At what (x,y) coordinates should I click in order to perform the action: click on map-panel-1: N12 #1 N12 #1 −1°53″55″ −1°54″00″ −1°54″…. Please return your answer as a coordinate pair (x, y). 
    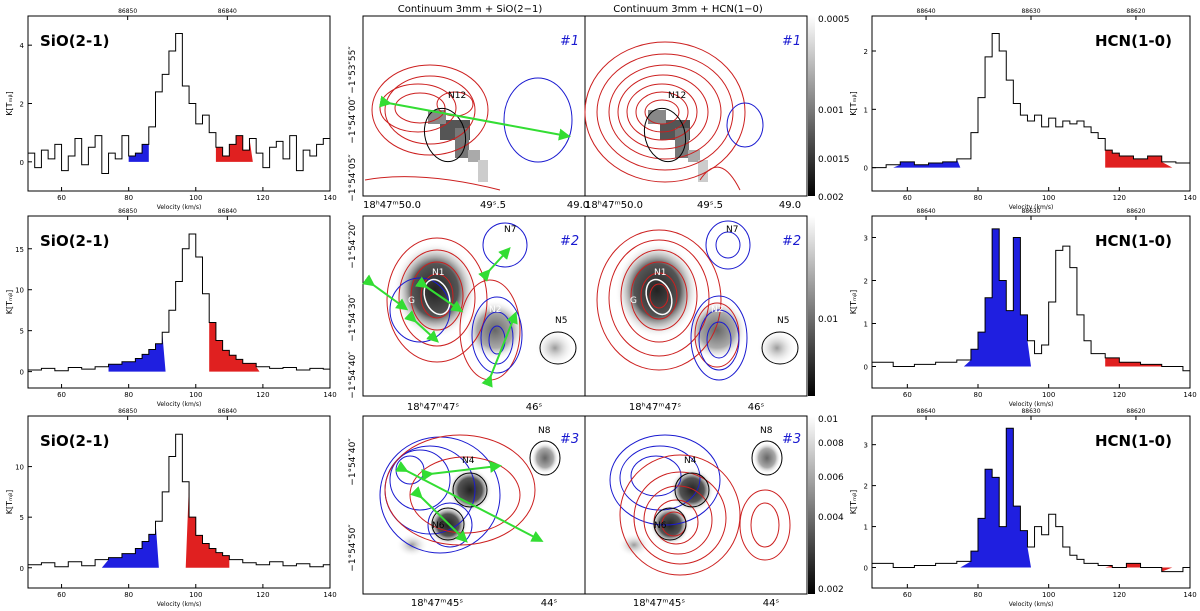
    Looking at the image, I should click on (599, 113).